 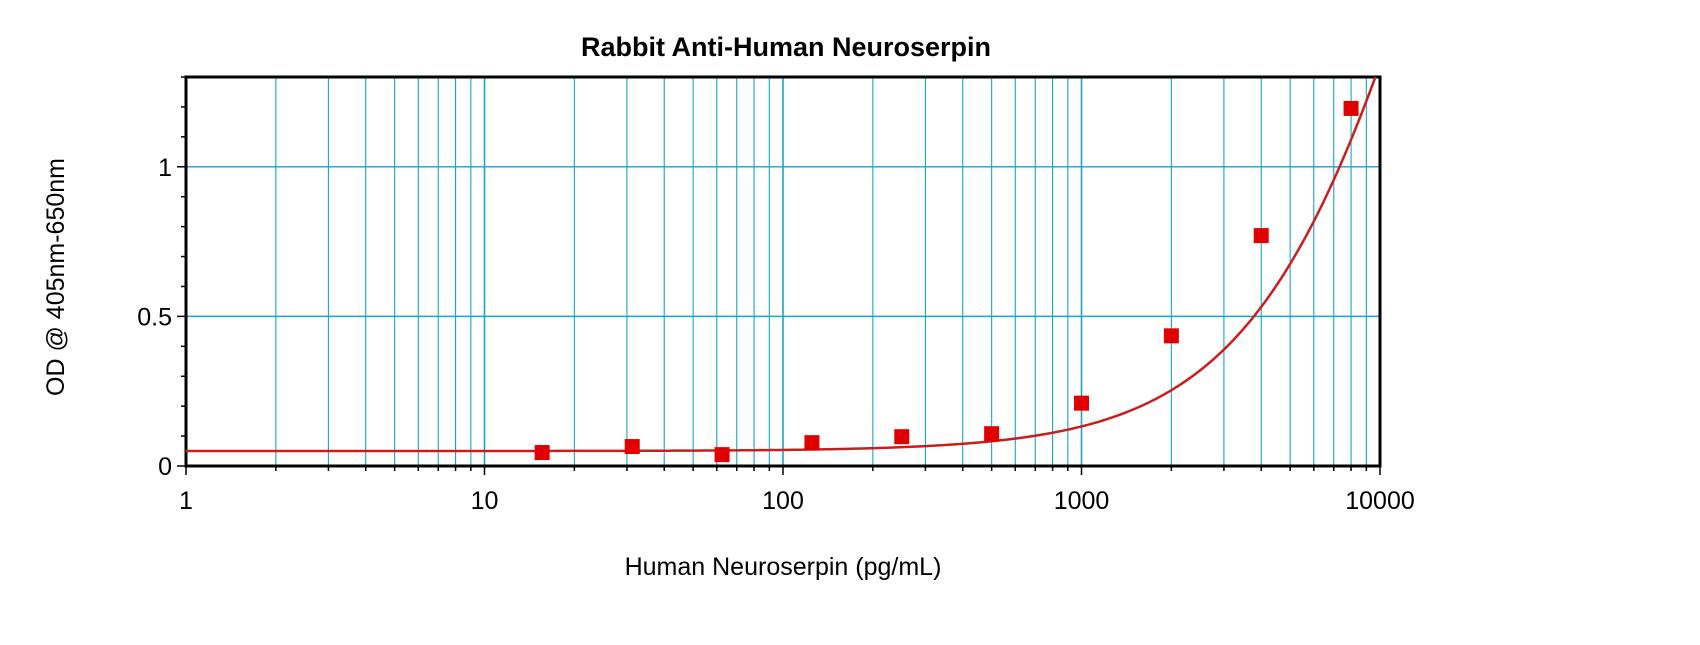 What do you see at coordinates (165, 168) in the screenshot?
I see `y-tick-label: 1` at bounding box center [165, 168].